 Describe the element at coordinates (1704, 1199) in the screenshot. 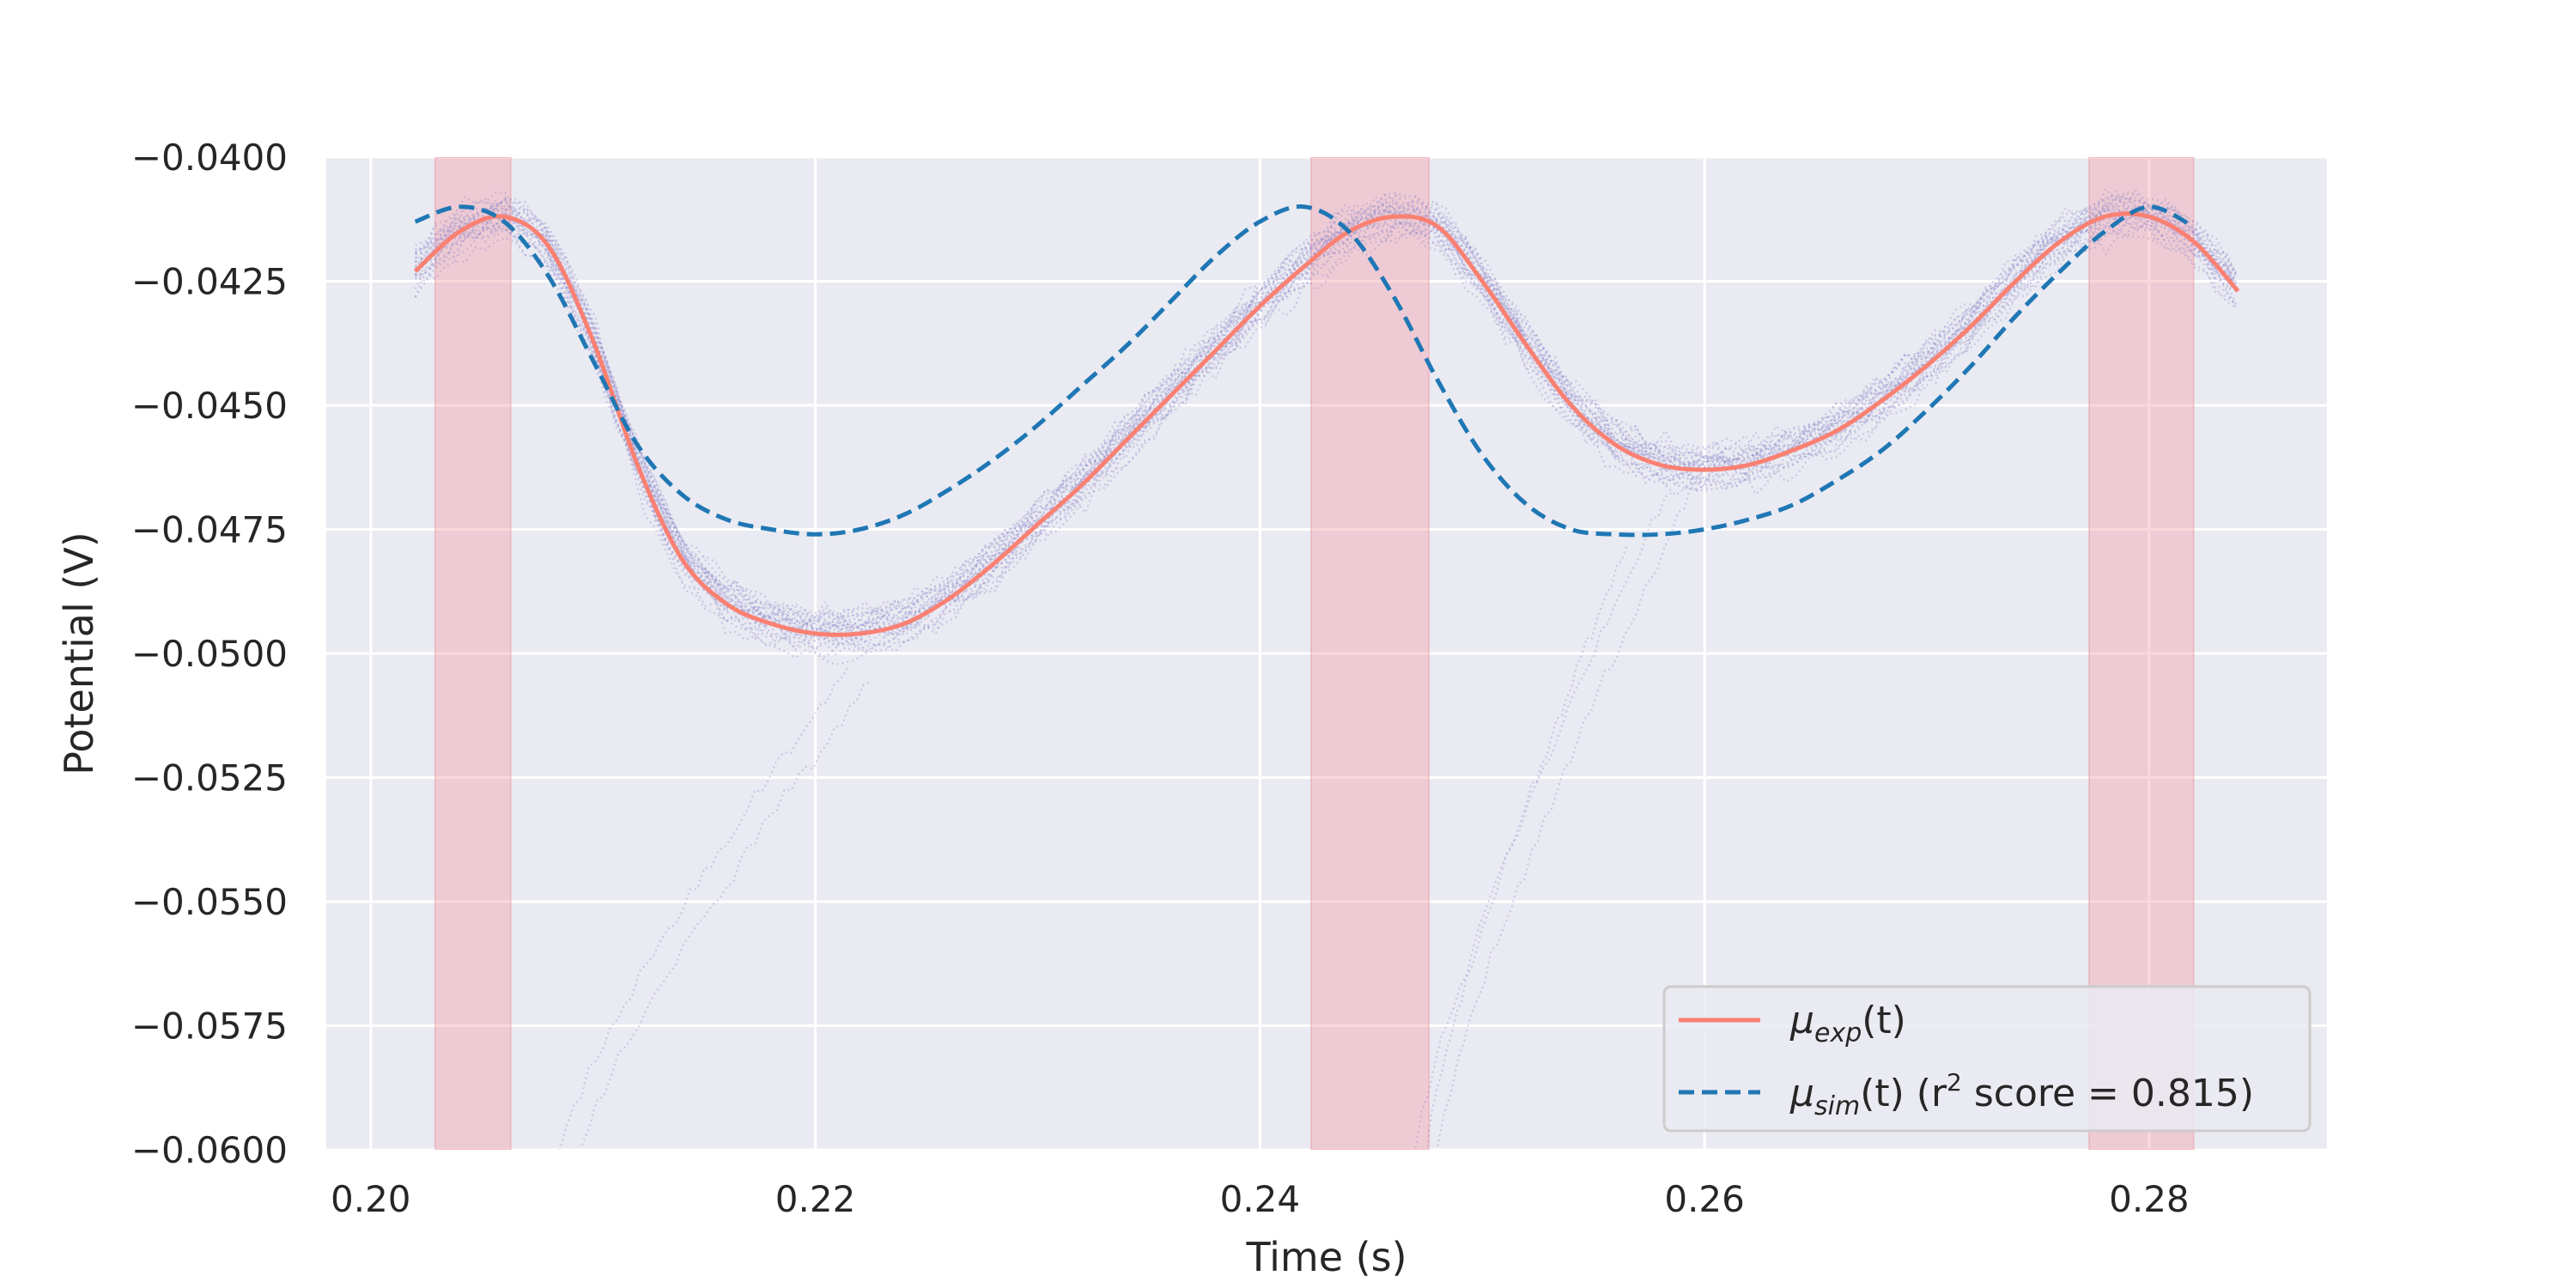

I see `x-tick-label: 0.26` at that location.